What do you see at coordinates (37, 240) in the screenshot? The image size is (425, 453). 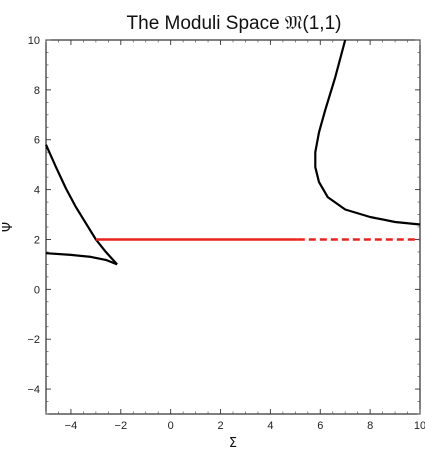 I see `y-tick-label: 2` at bounding box center [37, 240].